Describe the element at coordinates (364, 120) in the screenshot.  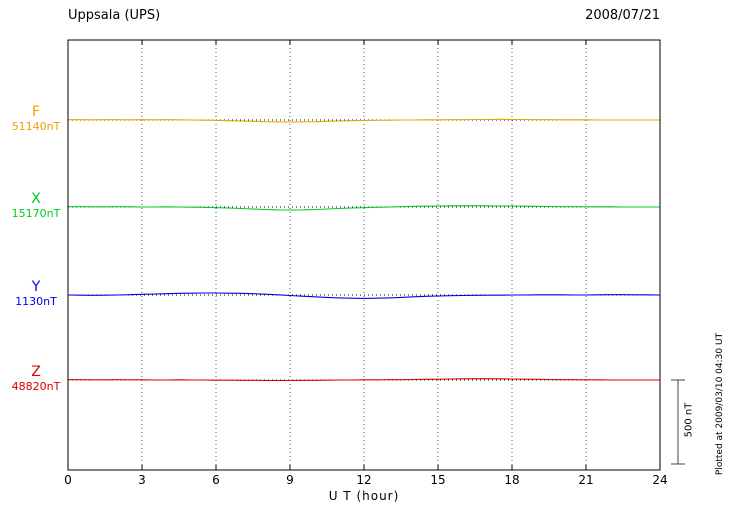
I see `trace-f` at that location.